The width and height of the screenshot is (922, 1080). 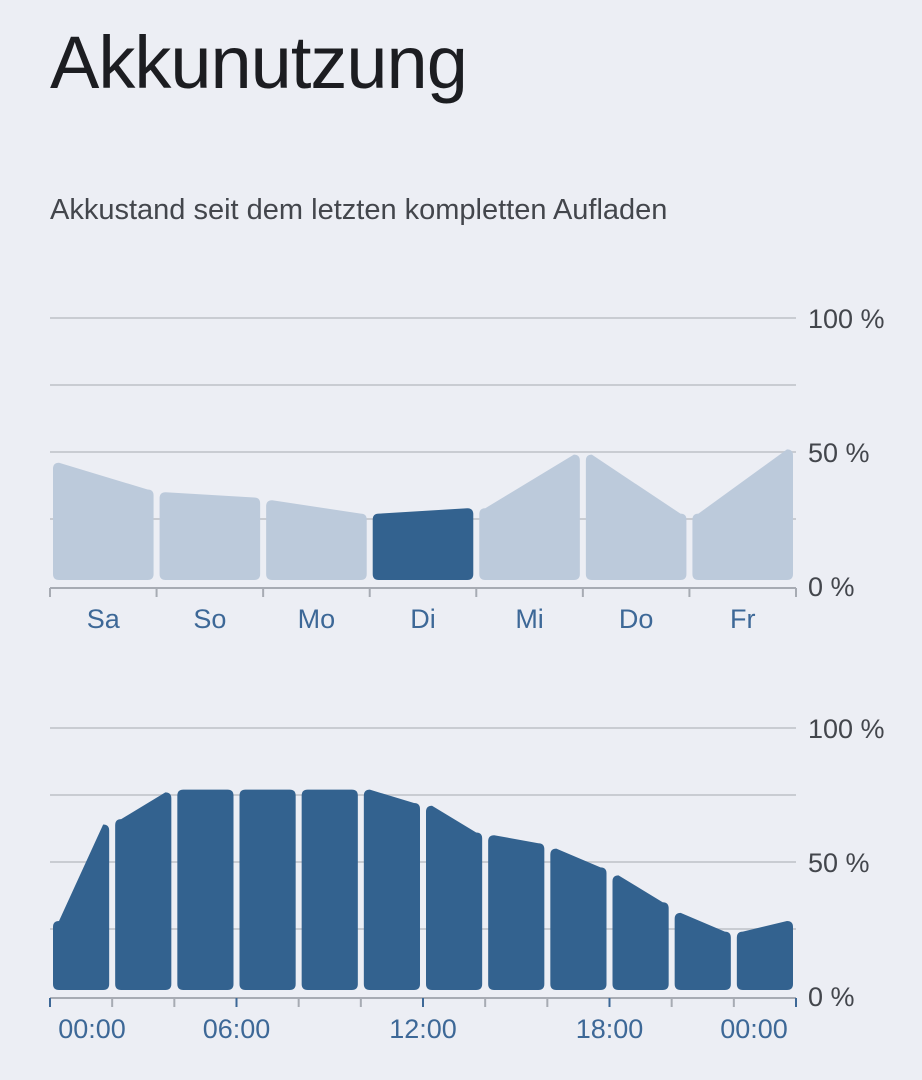 What do you see at coordinates (259, 62) in the screenshot?
I see `page-title: Akkunutzung` at bounding box center [259, 62].